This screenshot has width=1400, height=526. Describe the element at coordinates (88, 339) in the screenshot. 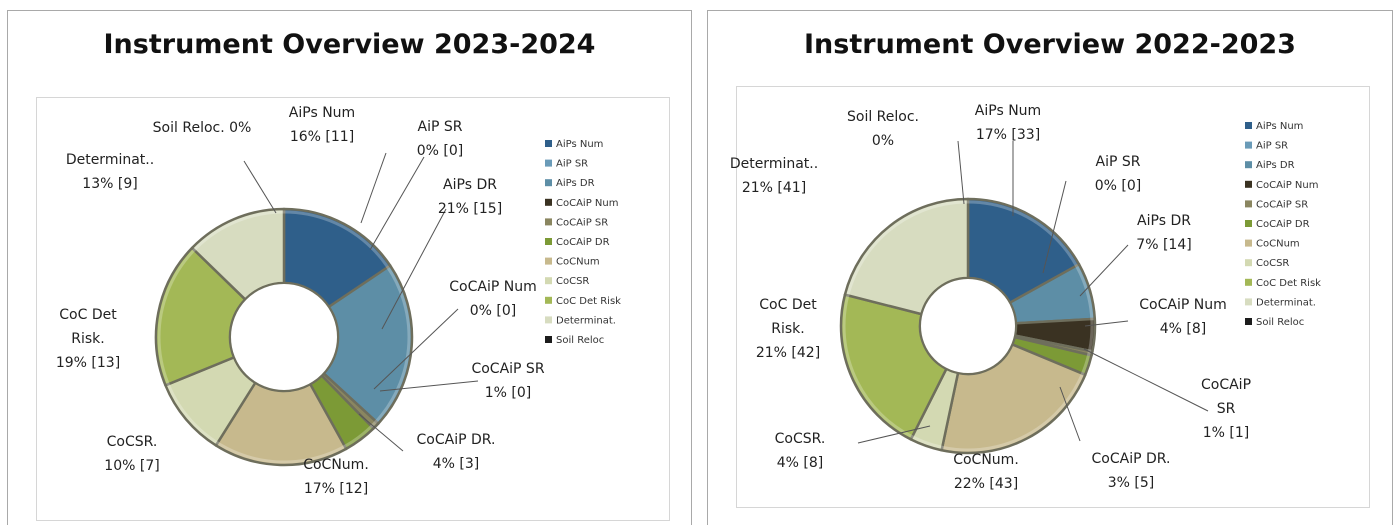

I see `data-label-coc-det-risk: CoC Det Risk. 19% [13]` at that location.